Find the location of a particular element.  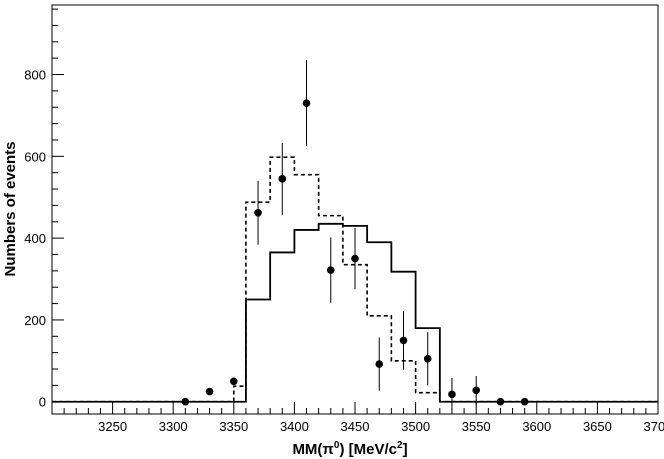

y-tick-labels: 0 200 400 600 800 is located at coordinates (35, 239).